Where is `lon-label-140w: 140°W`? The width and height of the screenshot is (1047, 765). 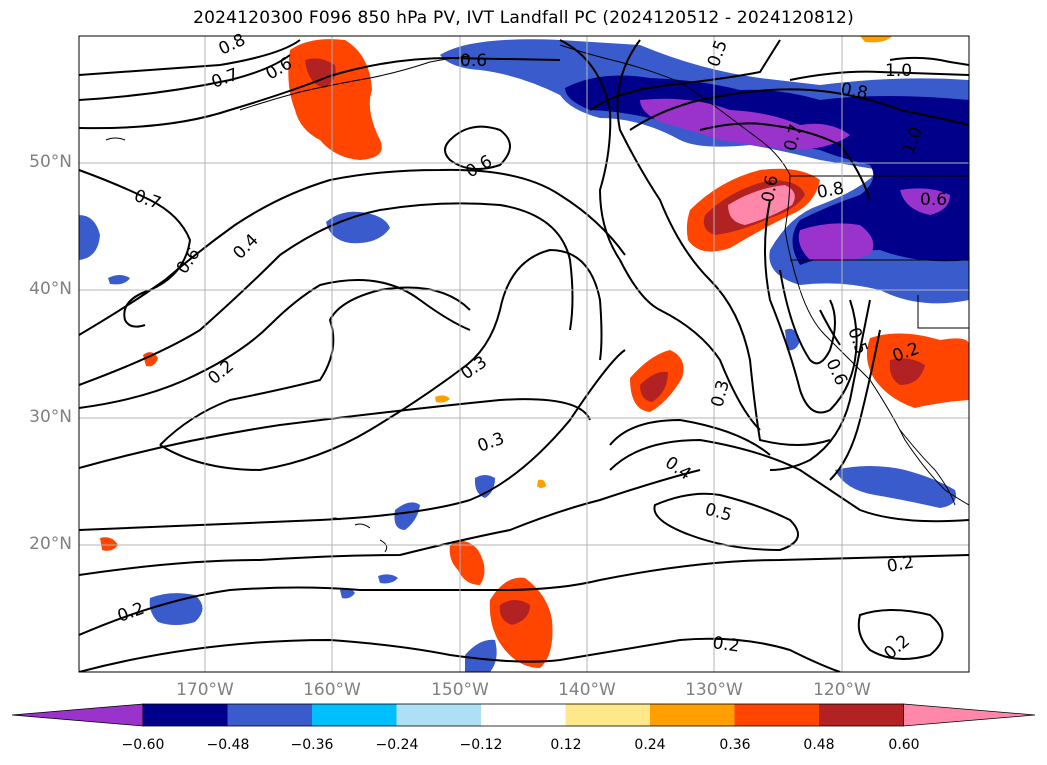 lon-label-140w: 140°W is located at coordinates (587, 690).